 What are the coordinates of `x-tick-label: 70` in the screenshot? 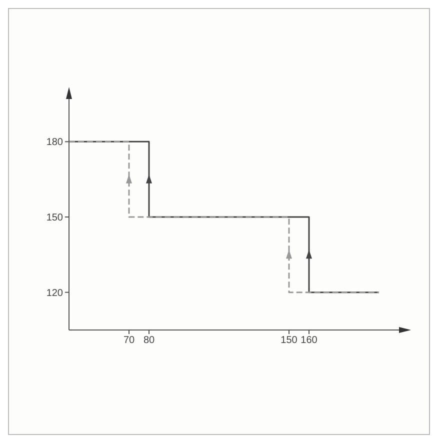 It's located at (129, 340).